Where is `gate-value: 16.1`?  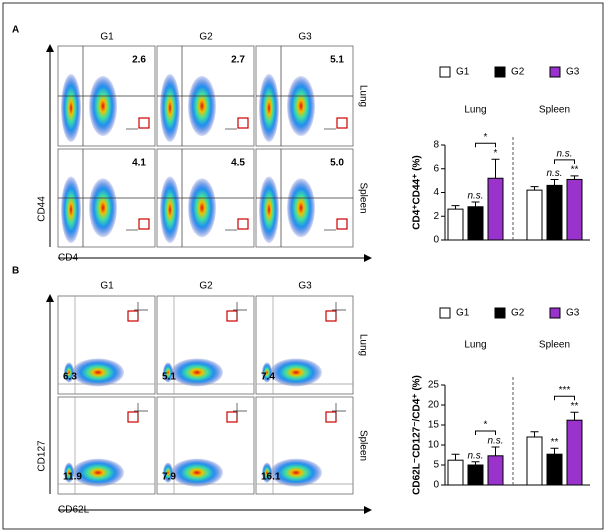 gate-value: 16.1 is located at coordinates (271, 477).